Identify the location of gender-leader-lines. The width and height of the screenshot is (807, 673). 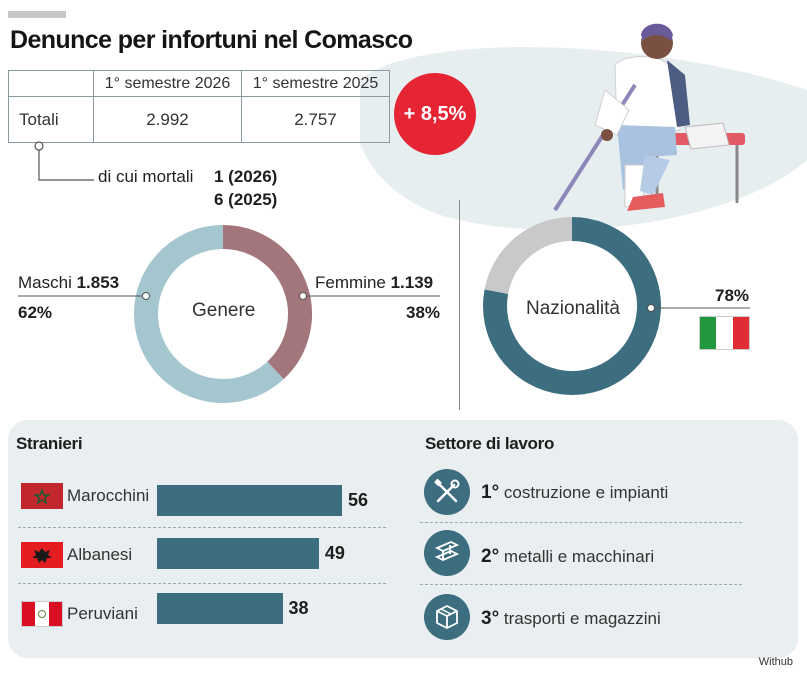
(229, 296).